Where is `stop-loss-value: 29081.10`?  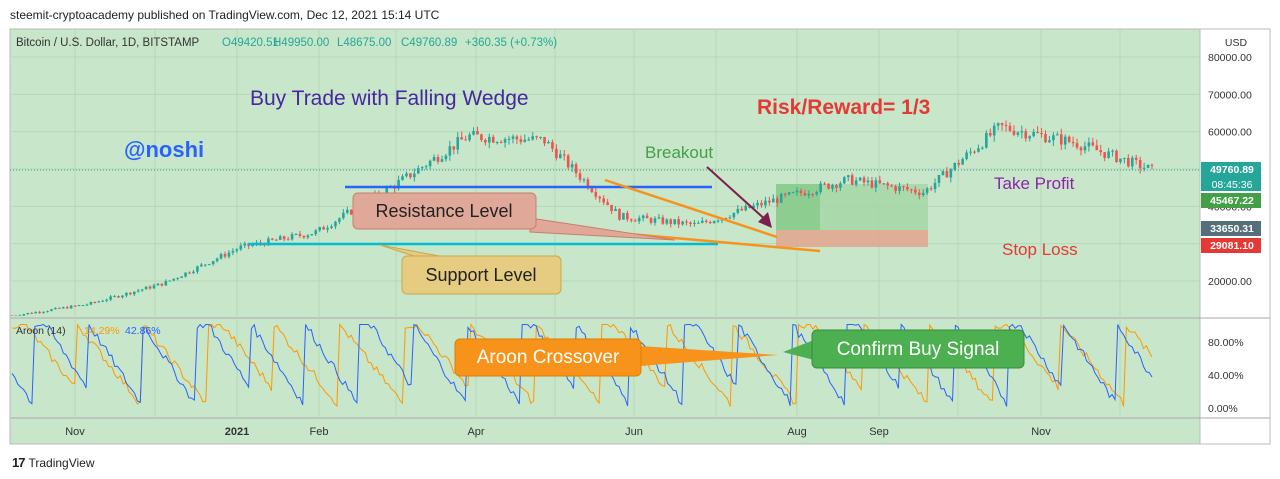
stop-loss-value: 29081.10 is located at coordinates (1232, 246).